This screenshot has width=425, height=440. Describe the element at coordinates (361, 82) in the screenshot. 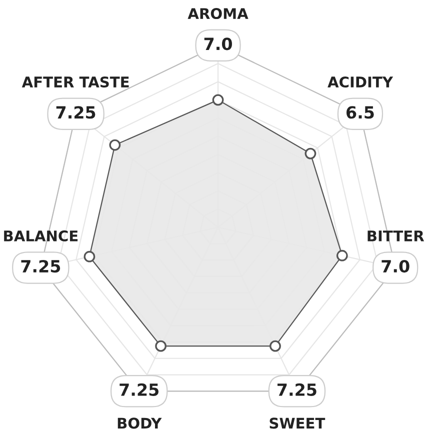

I see `spoke-label: ACIDITY` at that location.